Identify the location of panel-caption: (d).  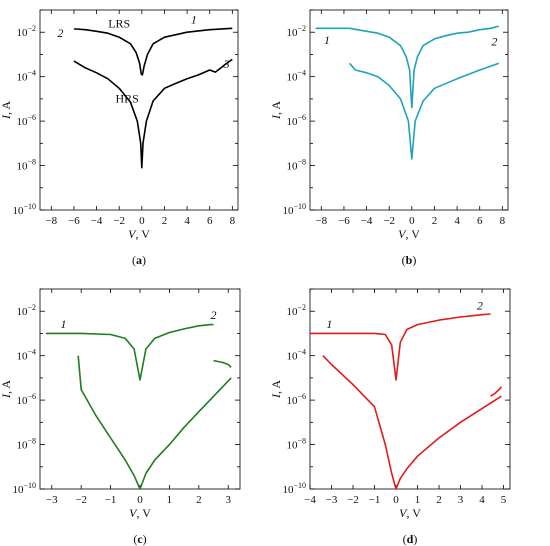
(410, 539).